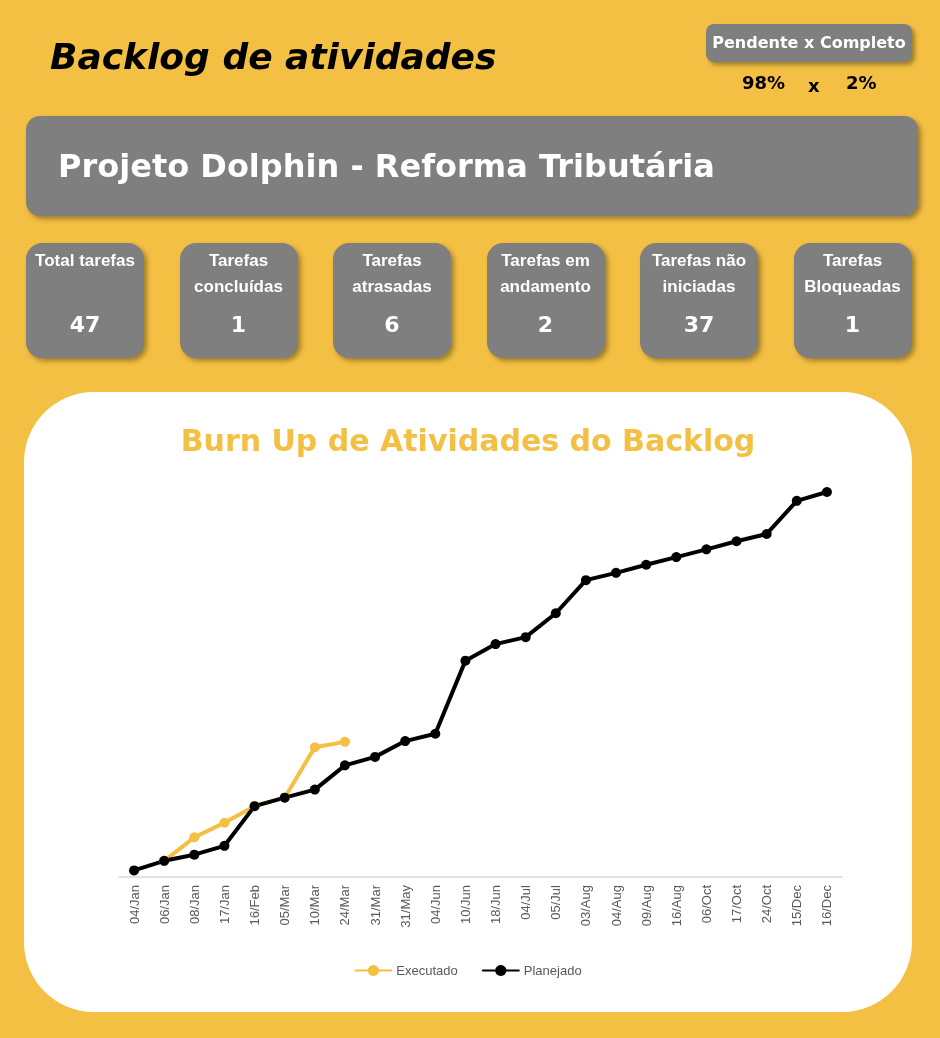  I want to click on x-tick-label: 17/Jan, so click(224, 905).